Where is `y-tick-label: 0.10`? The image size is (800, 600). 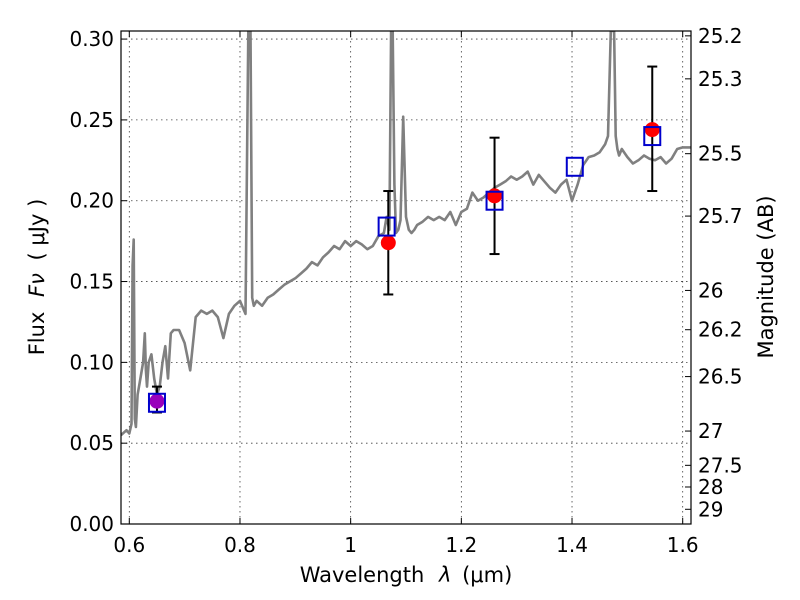 y-tick-label: 0.10 is located at coordinates (91, 362).